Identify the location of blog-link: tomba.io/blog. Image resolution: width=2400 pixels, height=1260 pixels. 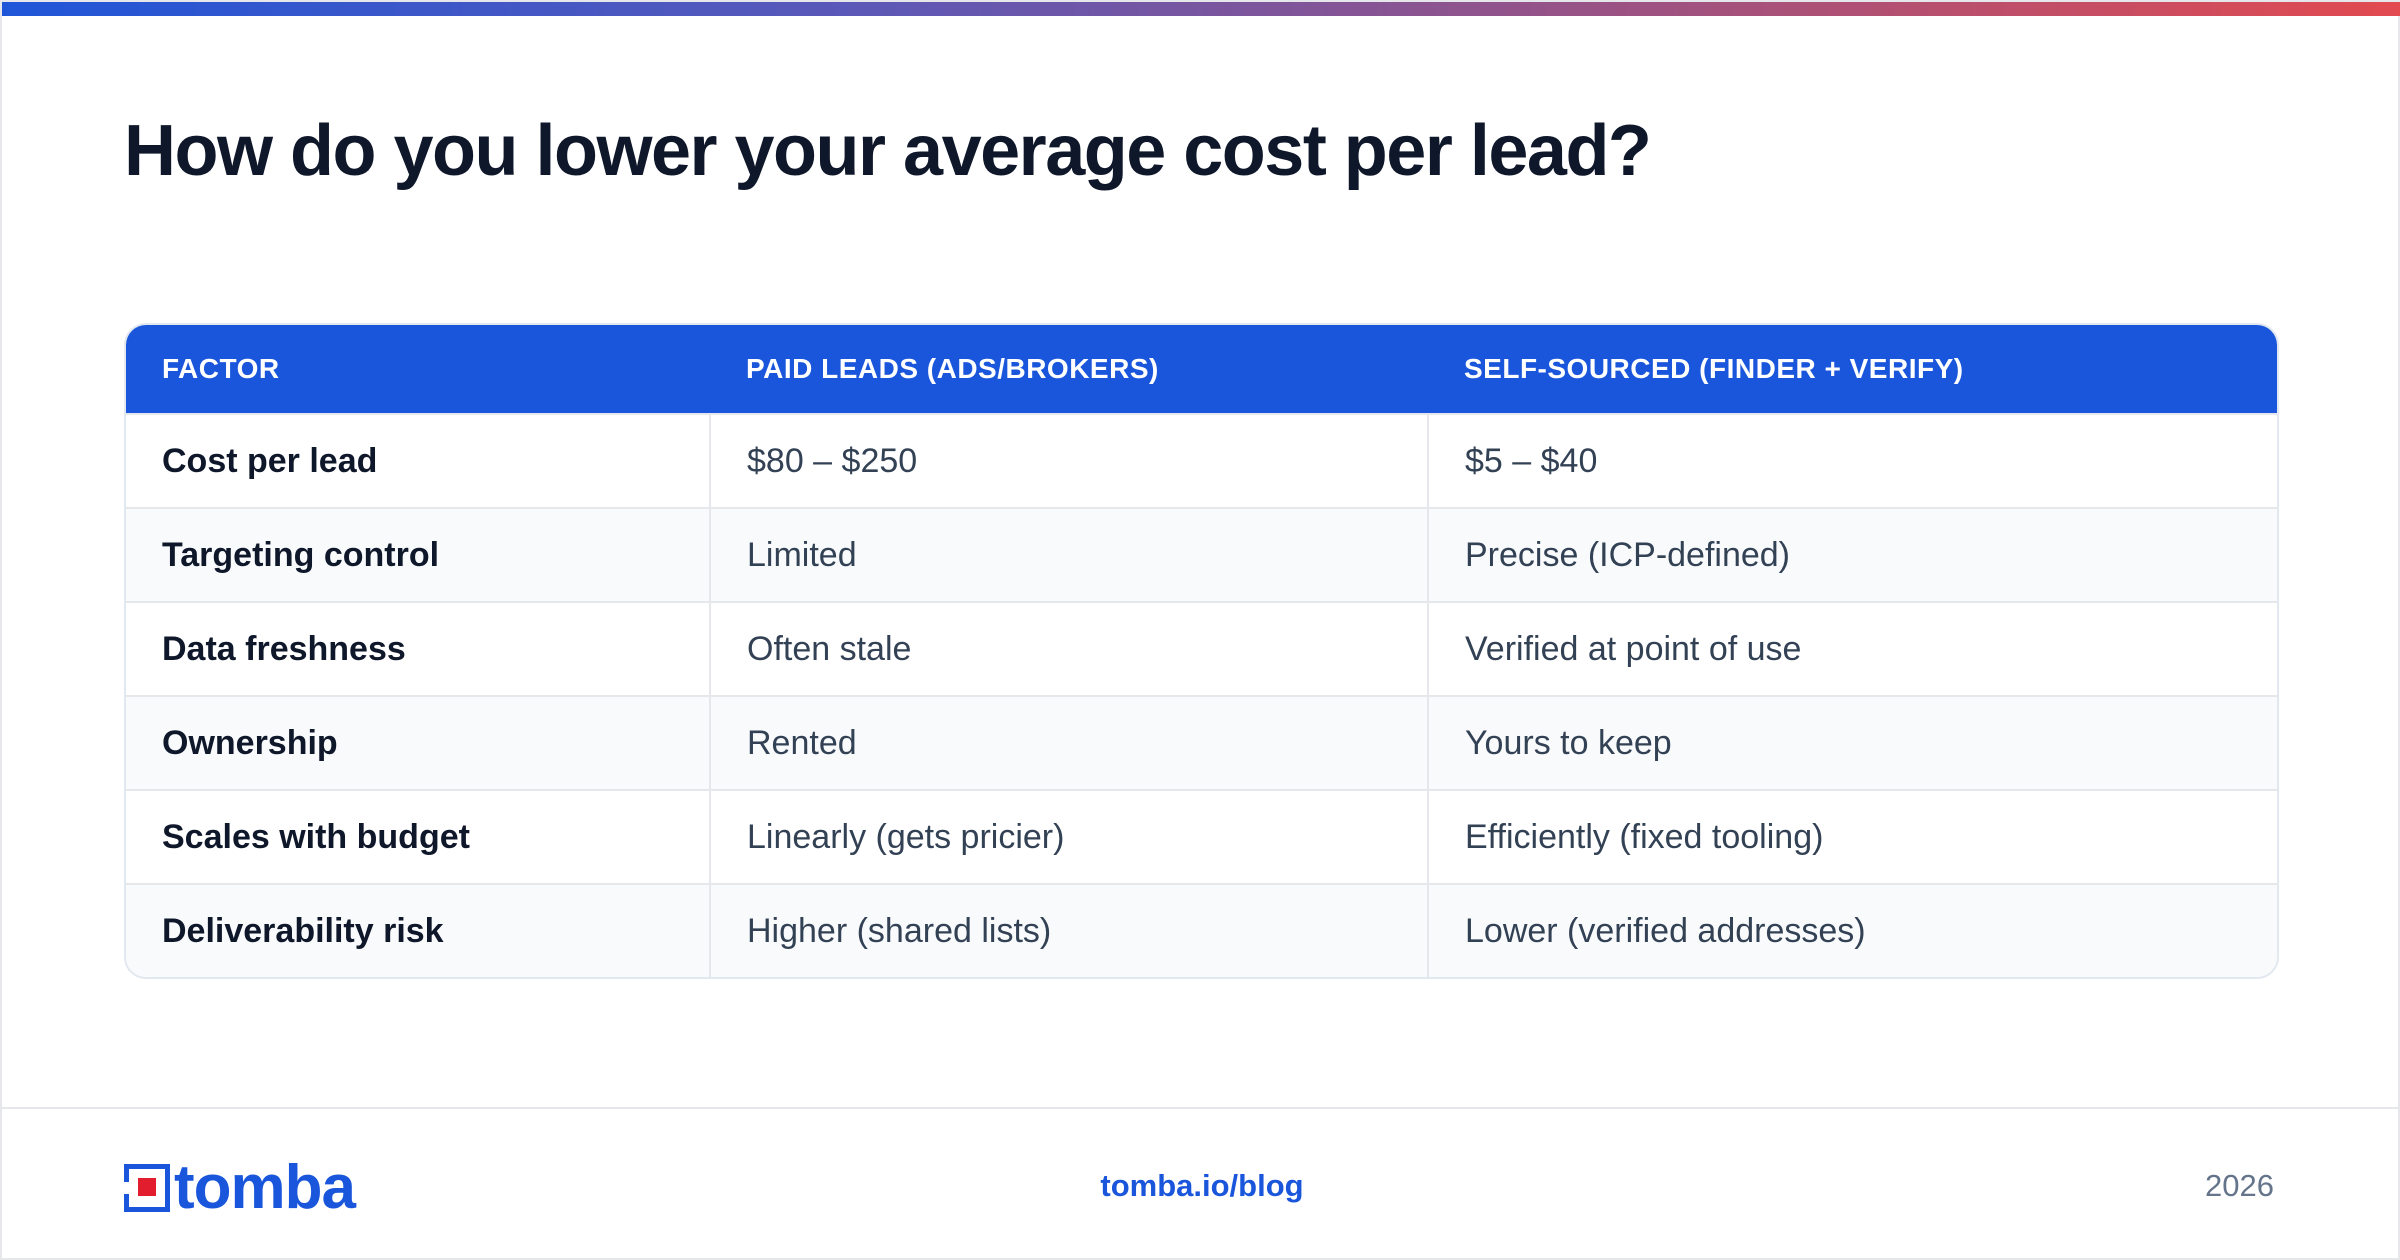
(1202, 1185).